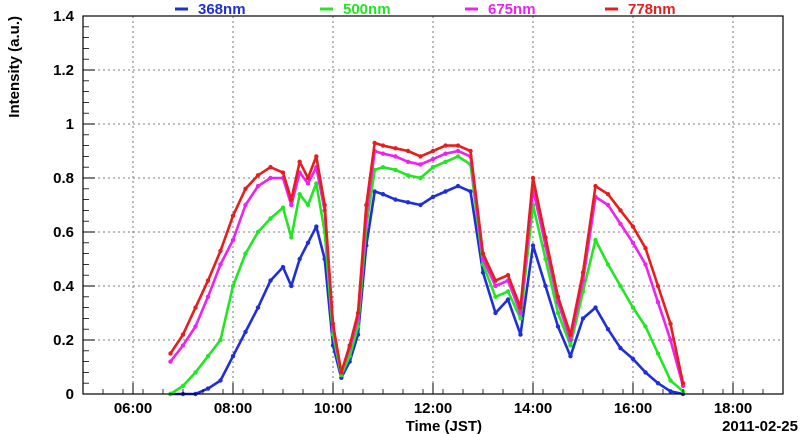 This screenshot has width=800, height=434. What do you see at coordinates (733, 408) in the screenshot?
I see `x-tick-label: 18:00` at bounding box center [733, 408].